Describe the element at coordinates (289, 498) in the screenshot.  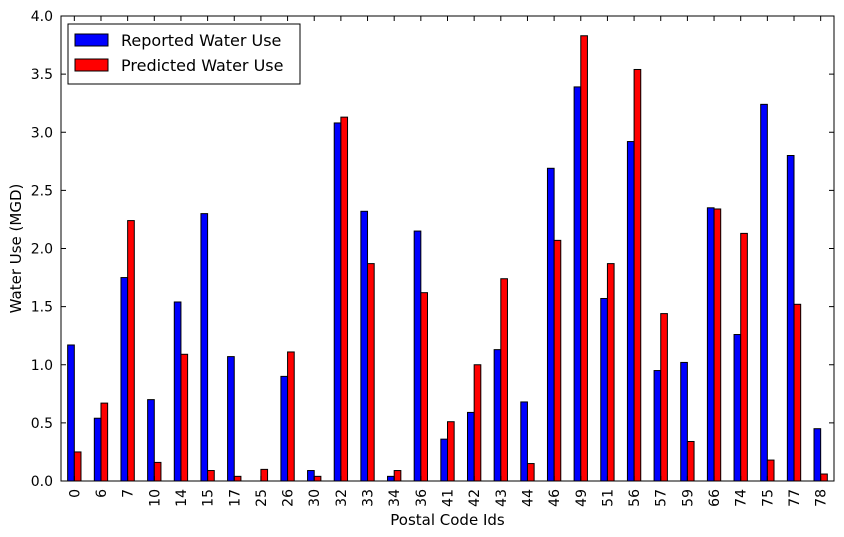
I see `x-tick-label: 26` at that location.